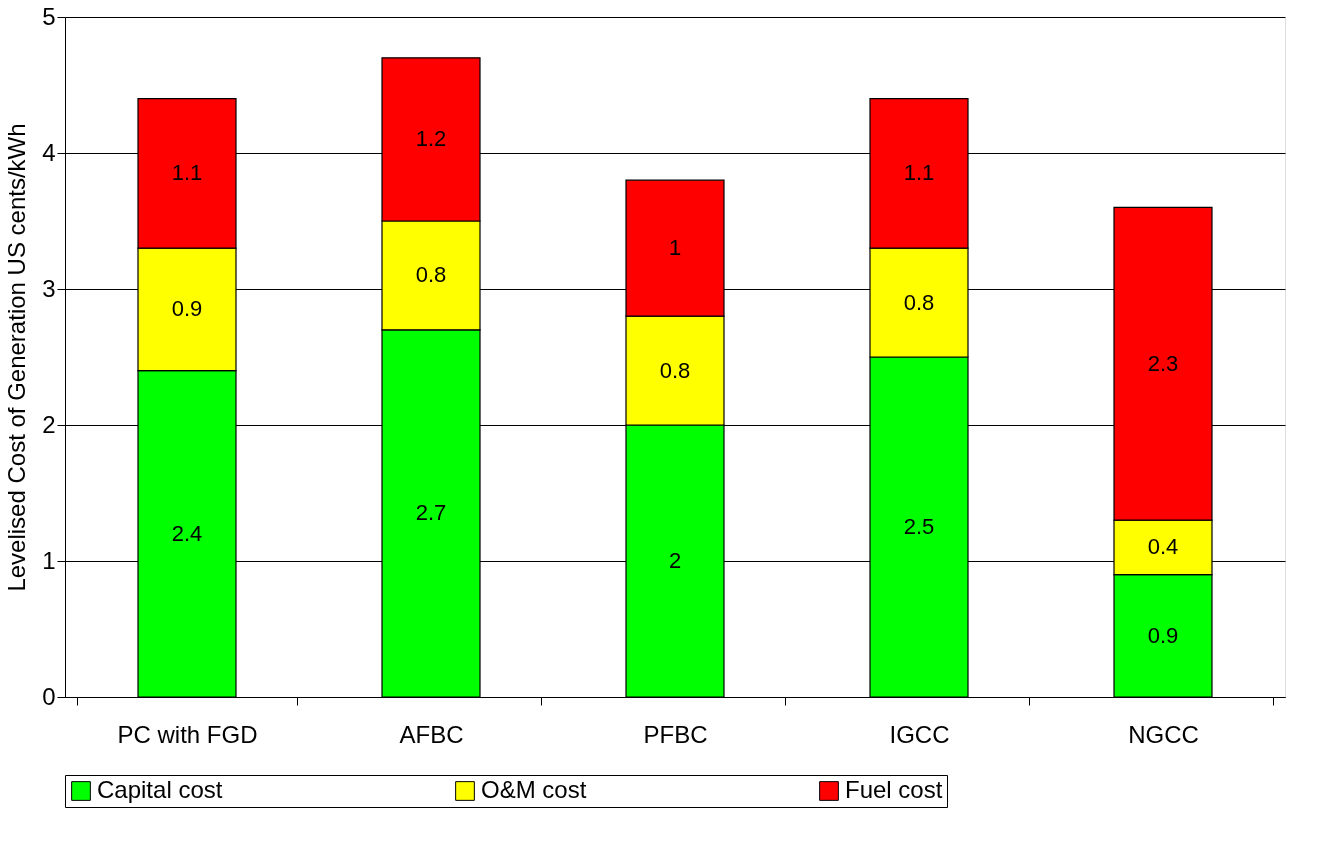 This screenshot has width=1324, height=847. Describe the element at coordinates (919, 734) in the screenshot. I see `x-tick-label: IGCC` at that location.